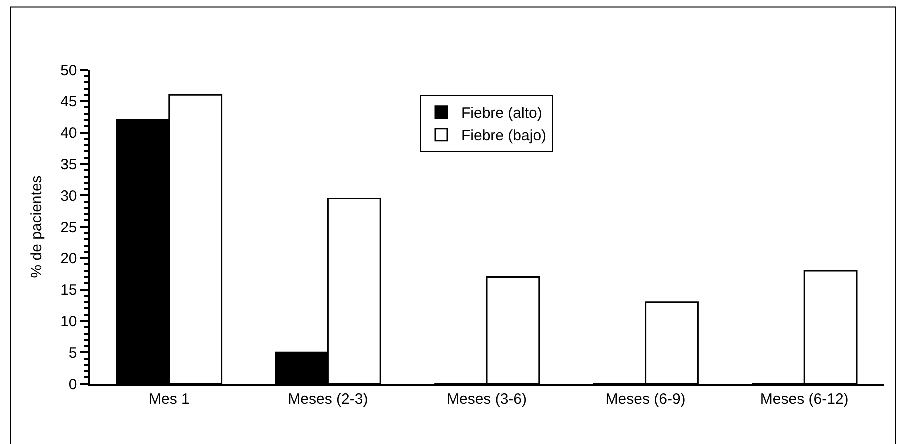 The height and width of the screenshot is (444, 904). I want to click on x-tick-label: Meses (3-6), so click(487, 399).